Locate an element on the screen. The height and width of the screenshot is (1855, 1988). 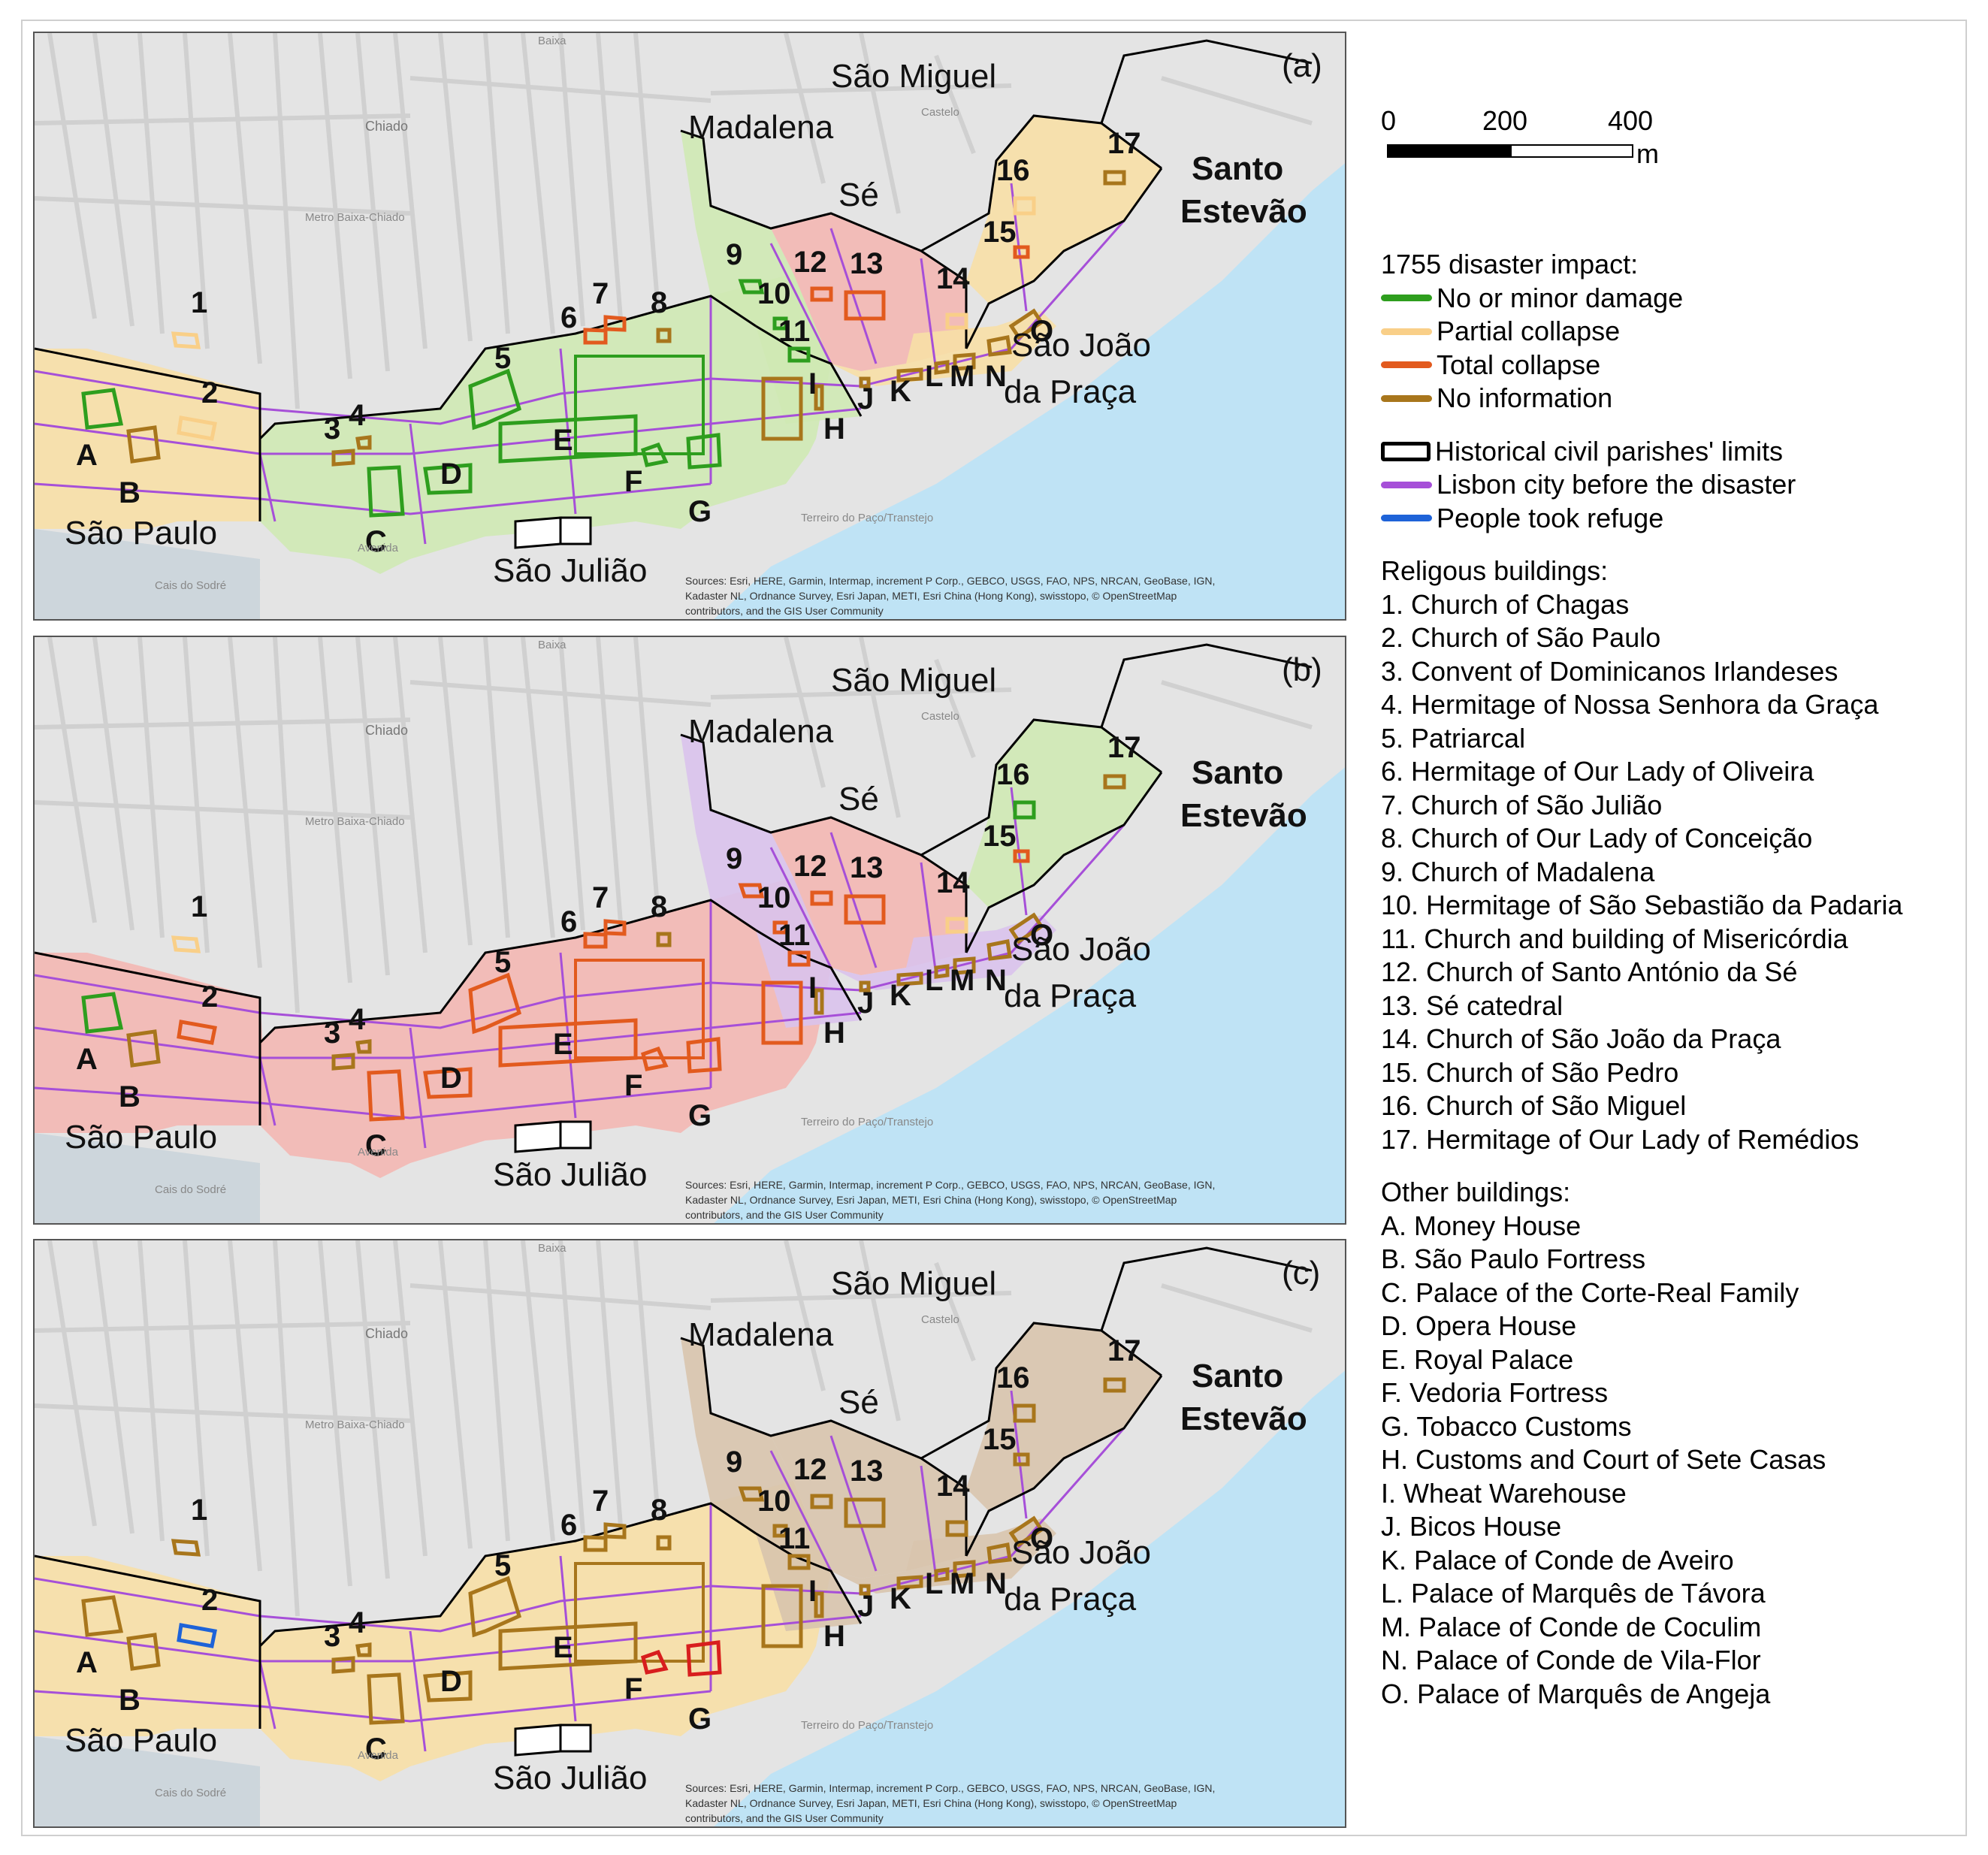
legend-religious-item: 8. Church of Our Lady of Conceição is located at coordinates (1674, 839).